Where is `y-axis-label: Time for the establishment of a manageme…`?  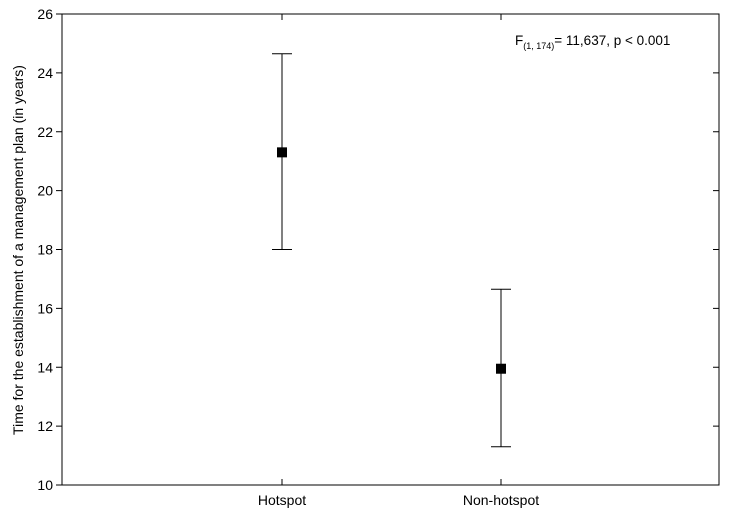 y-axis-label: Time for the establishment of a manageme… is located at coordinates (18, 250).